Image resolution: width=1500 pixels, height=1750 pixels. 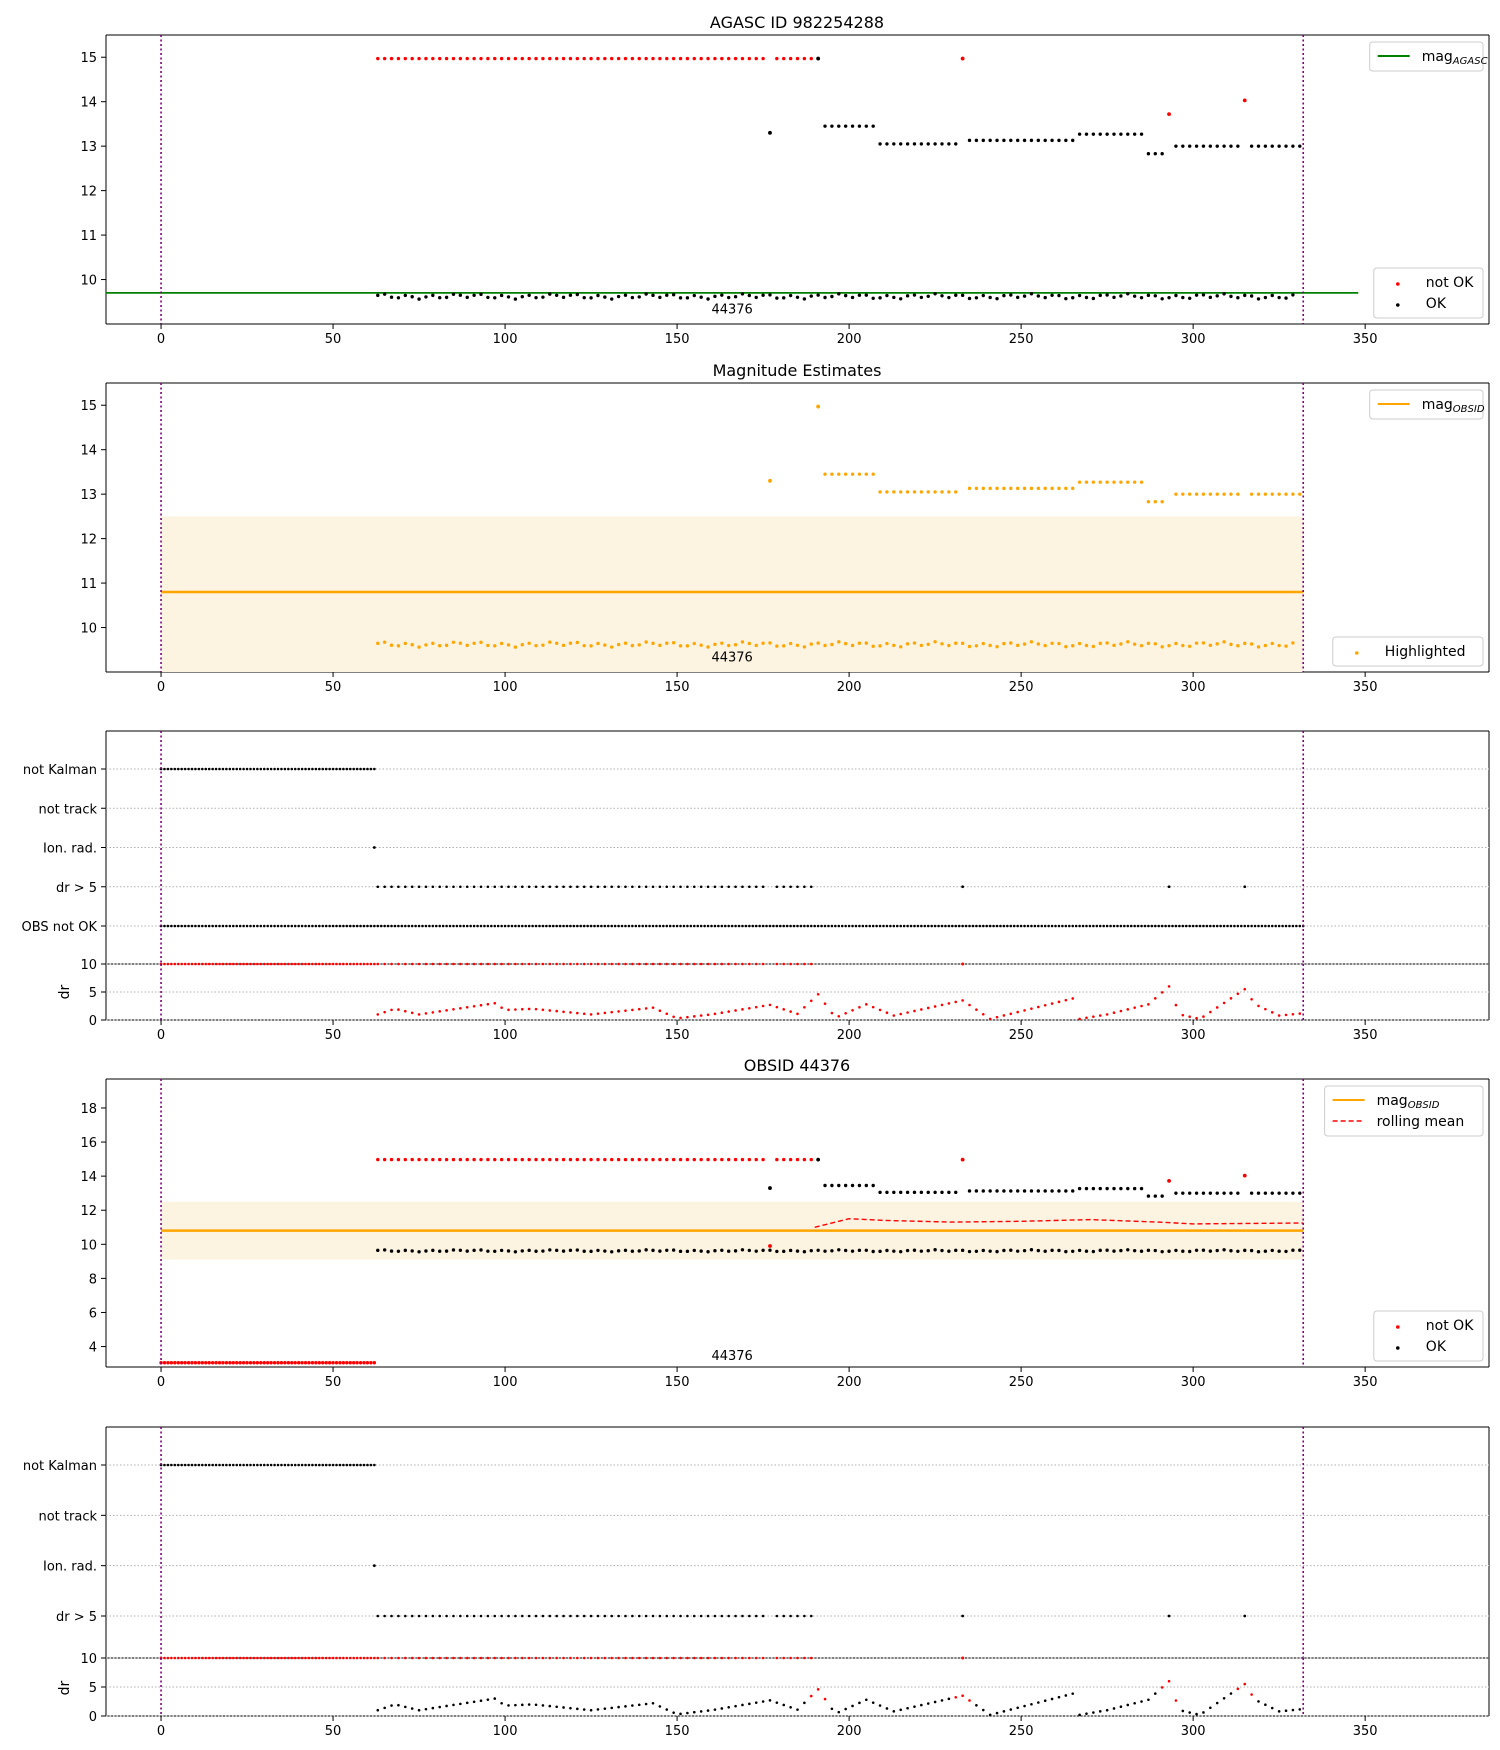 What do you see at coordinates (1021, 1382) in the screenshot?
I see `x-tick-label: 250` at bounding box center [1021, 1382].